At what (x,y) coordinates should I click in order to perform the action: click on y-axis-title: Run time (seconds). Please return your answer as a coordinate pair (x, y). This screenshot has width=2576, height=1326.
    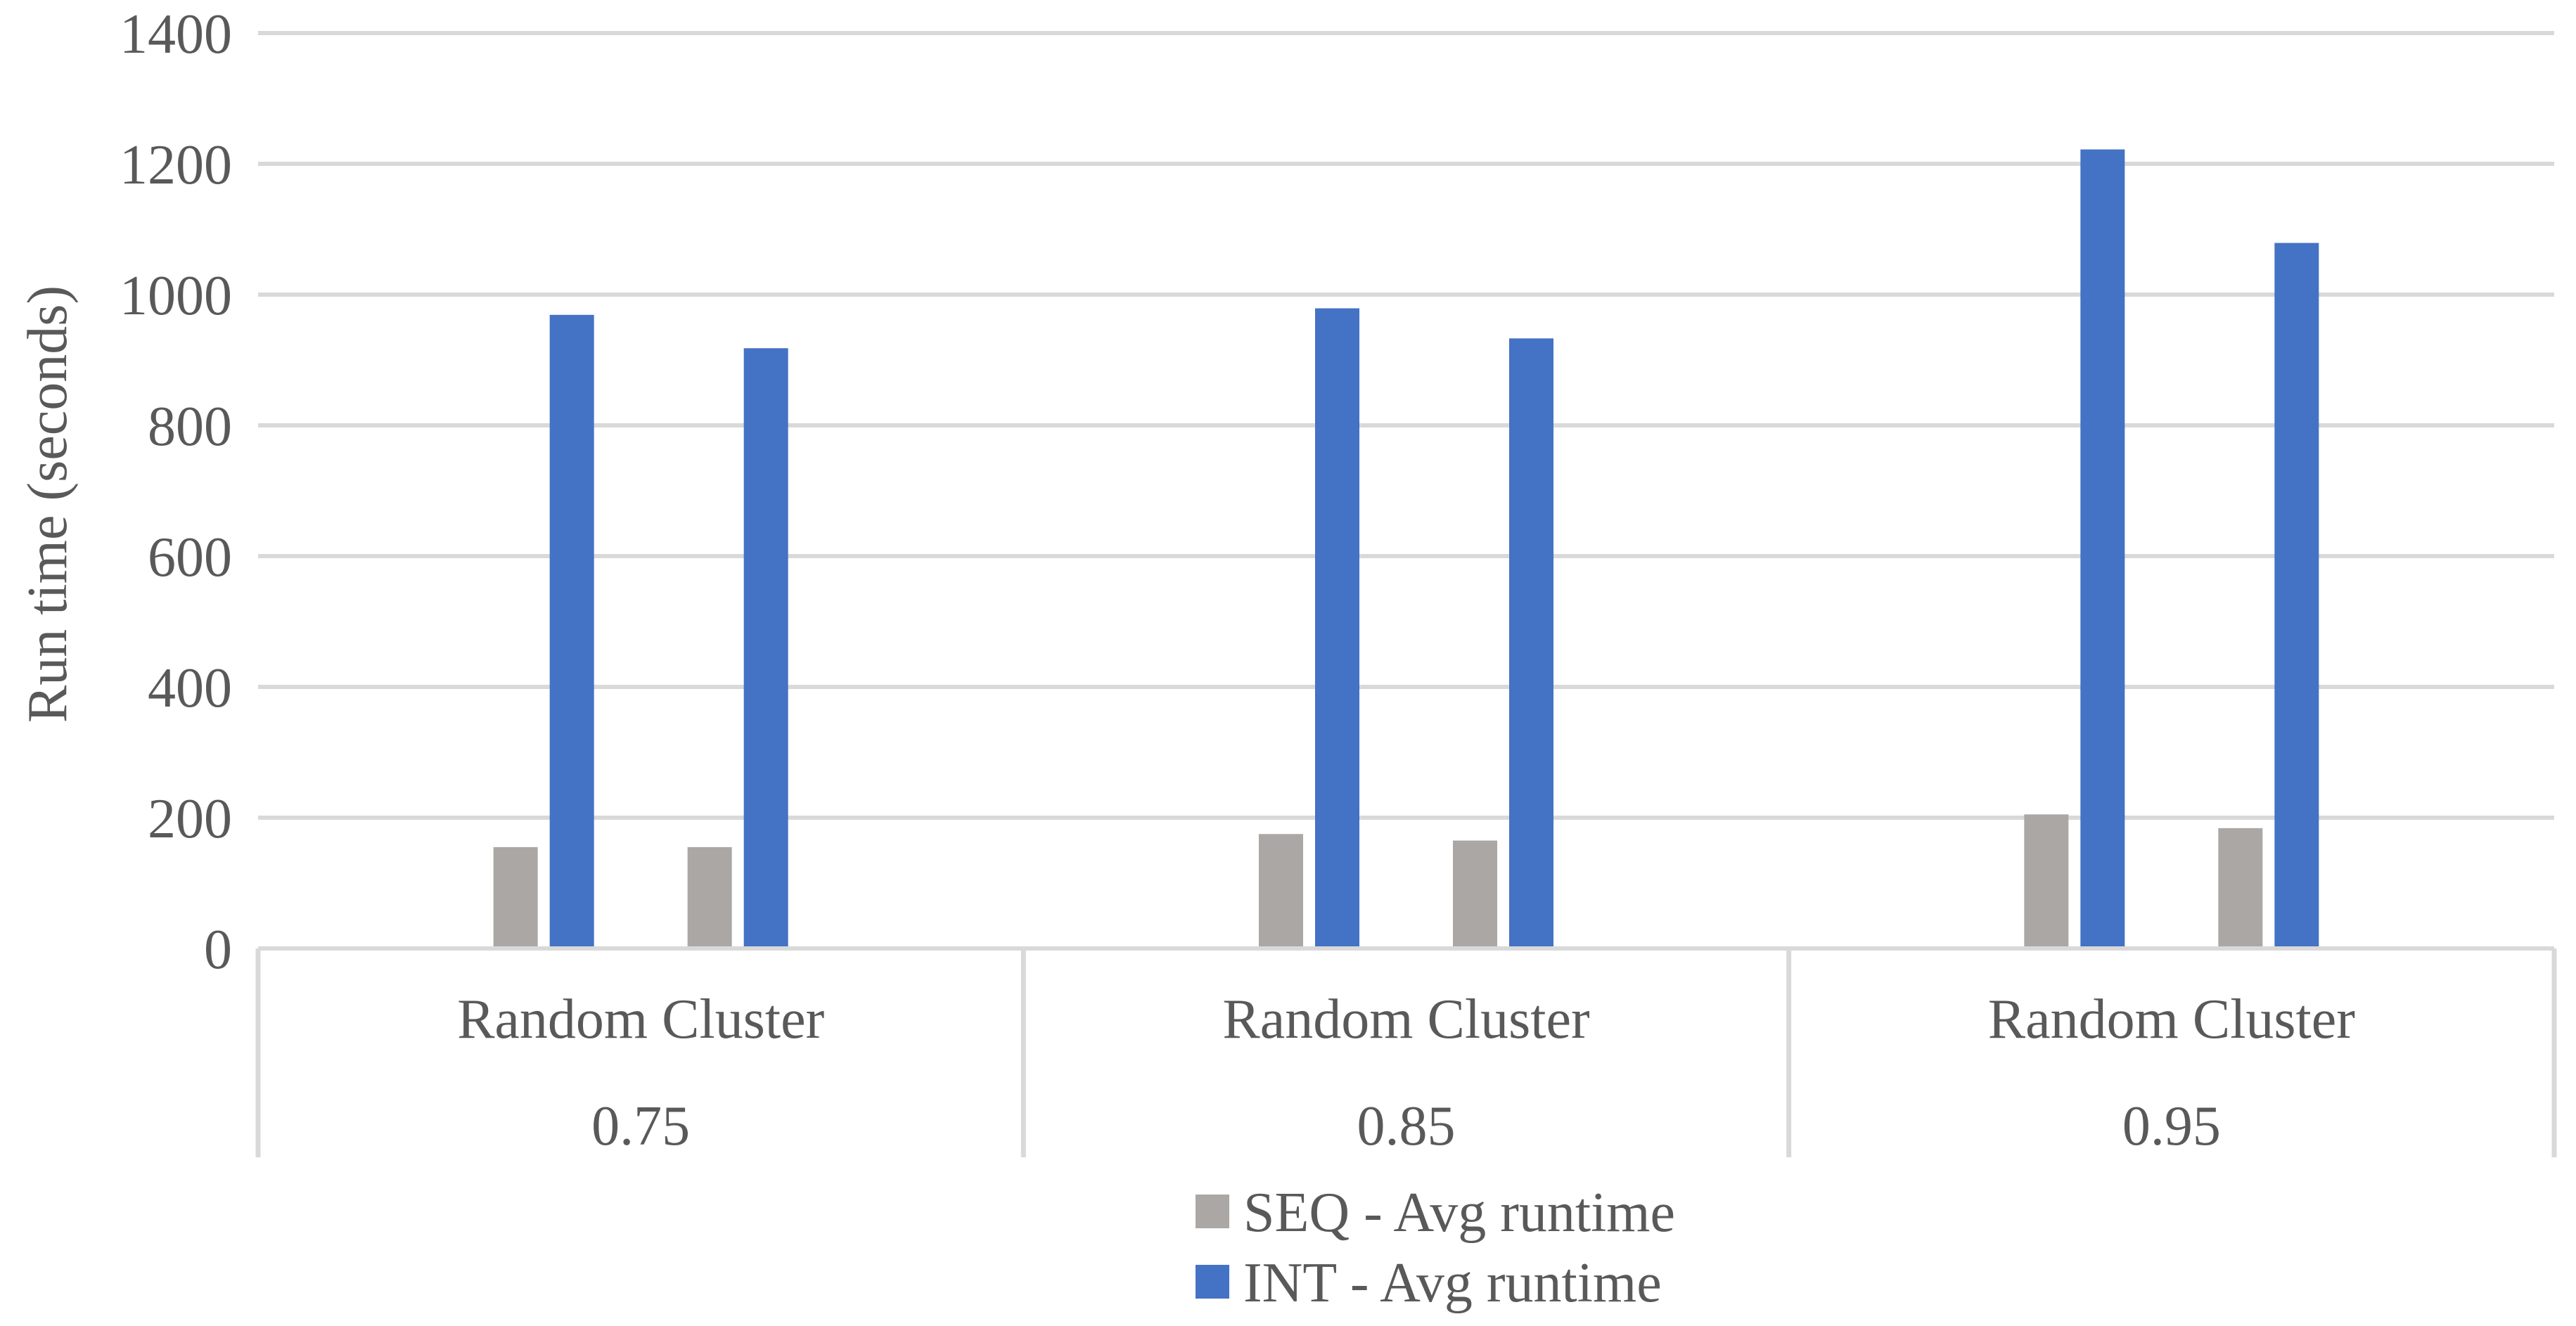
    Looking at the image, I should click on (48, 504).